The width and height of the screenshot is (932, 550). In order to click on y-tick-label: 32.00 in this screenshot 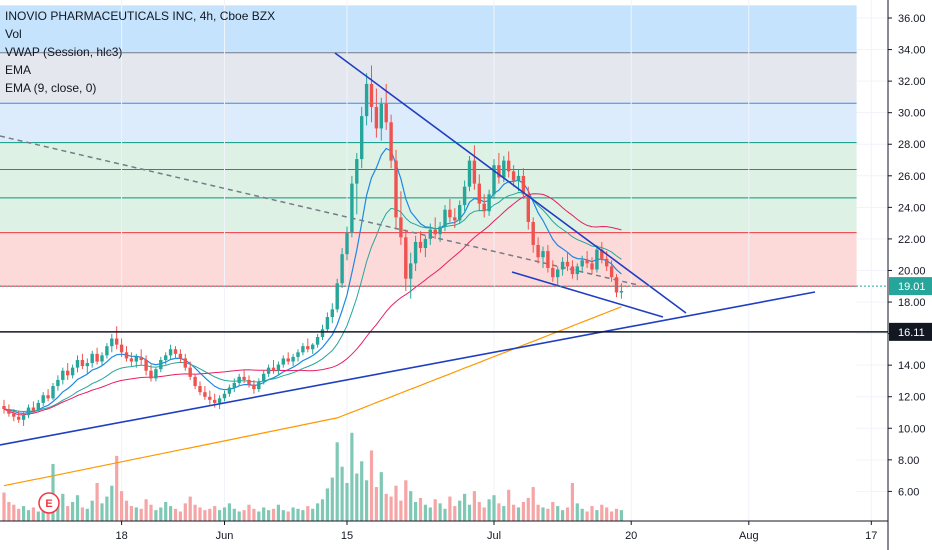, I will do `click(912, 82)`.